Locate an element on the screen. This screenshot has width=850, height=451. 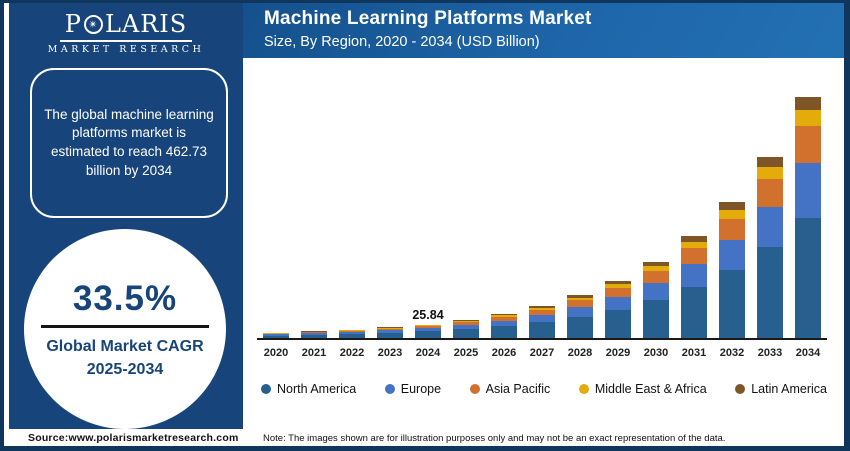
x-axis-label-2028: 2028 is located at coordinates (580, 353).